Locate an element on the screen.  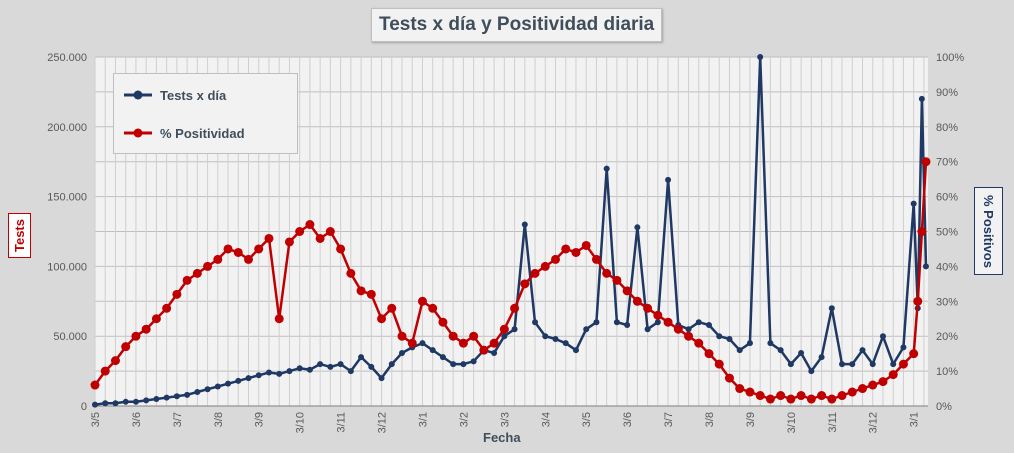
y-right-tick-label: 50% is located at coordinates (947, 233).